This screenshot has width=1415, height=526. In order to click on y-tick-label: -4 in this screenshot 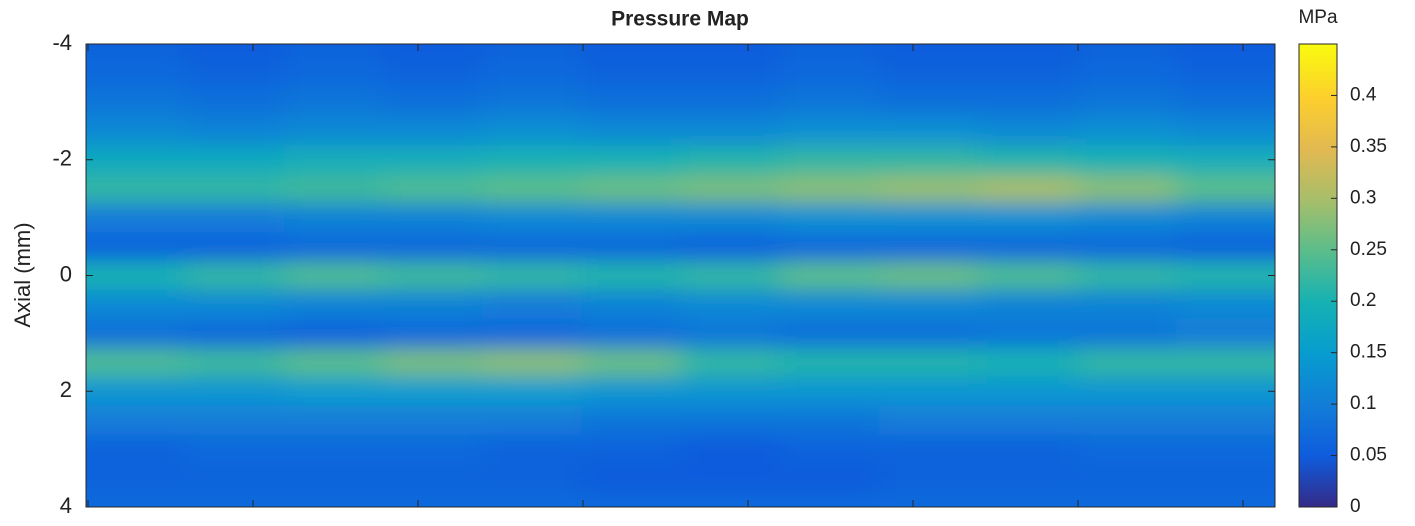, I will do `click(62, 42)`.